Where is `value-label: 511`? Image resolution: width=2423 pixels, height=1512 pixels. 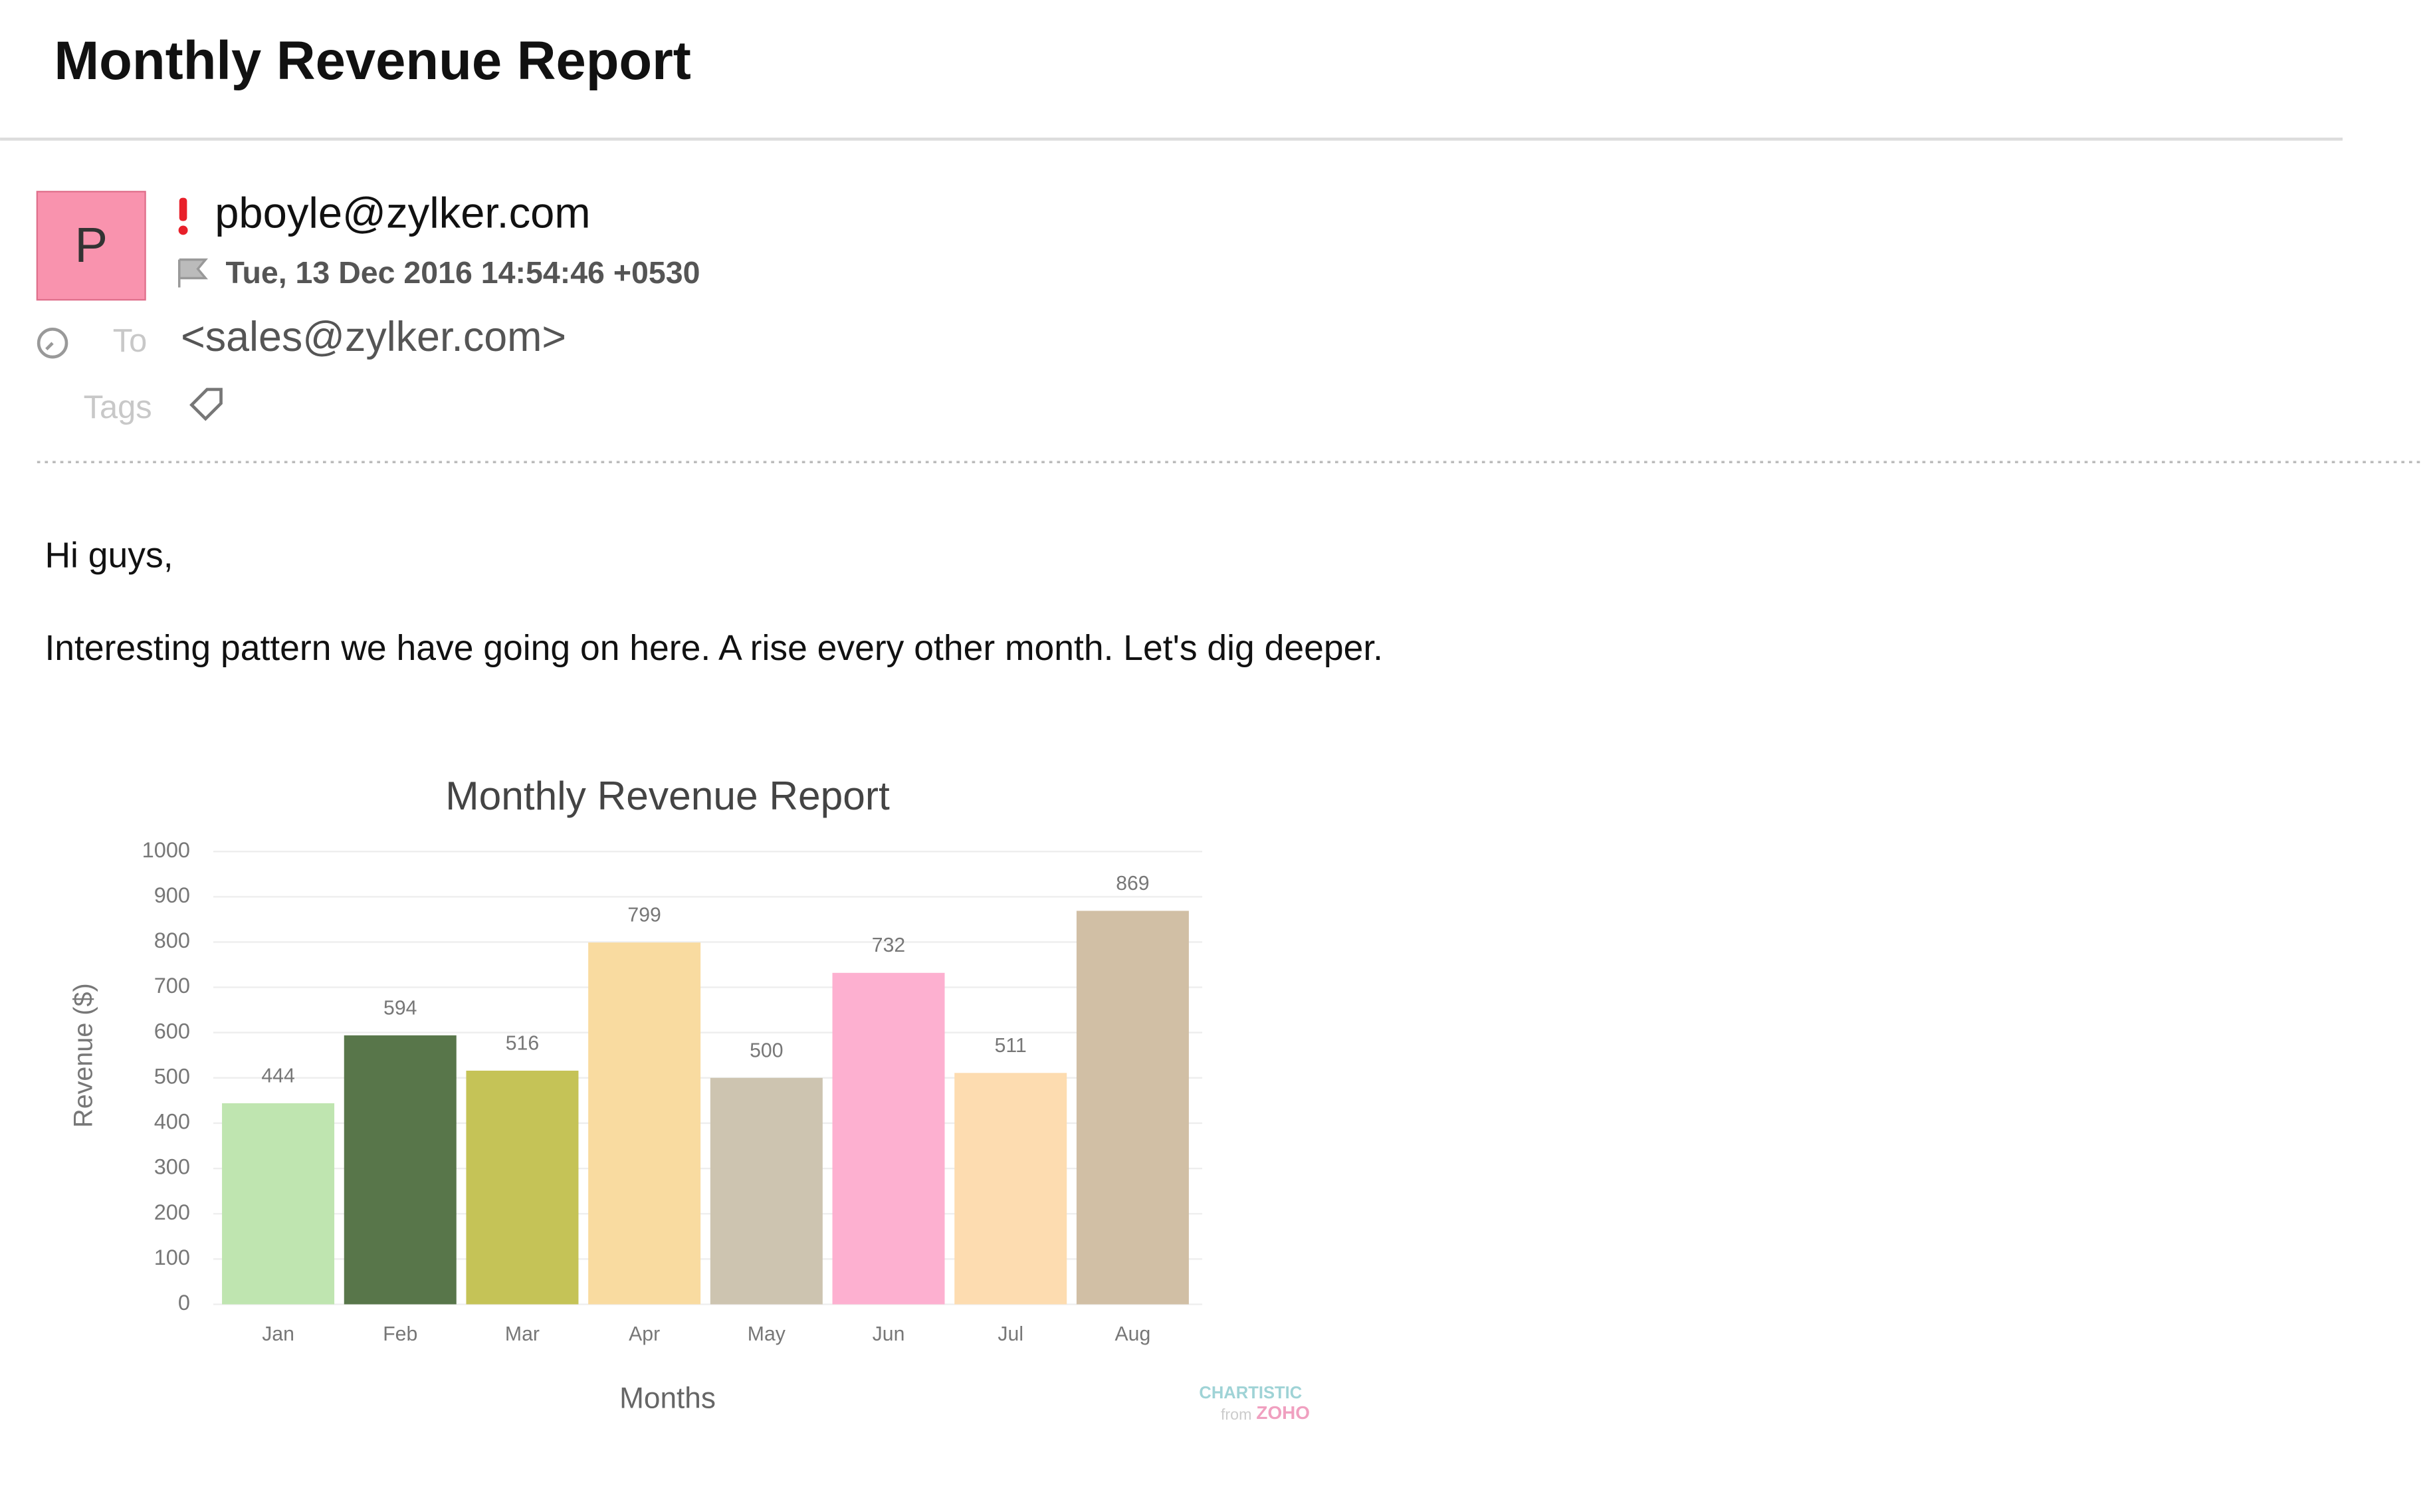 value-label: 511 is located at coordinates (1011, 1046).